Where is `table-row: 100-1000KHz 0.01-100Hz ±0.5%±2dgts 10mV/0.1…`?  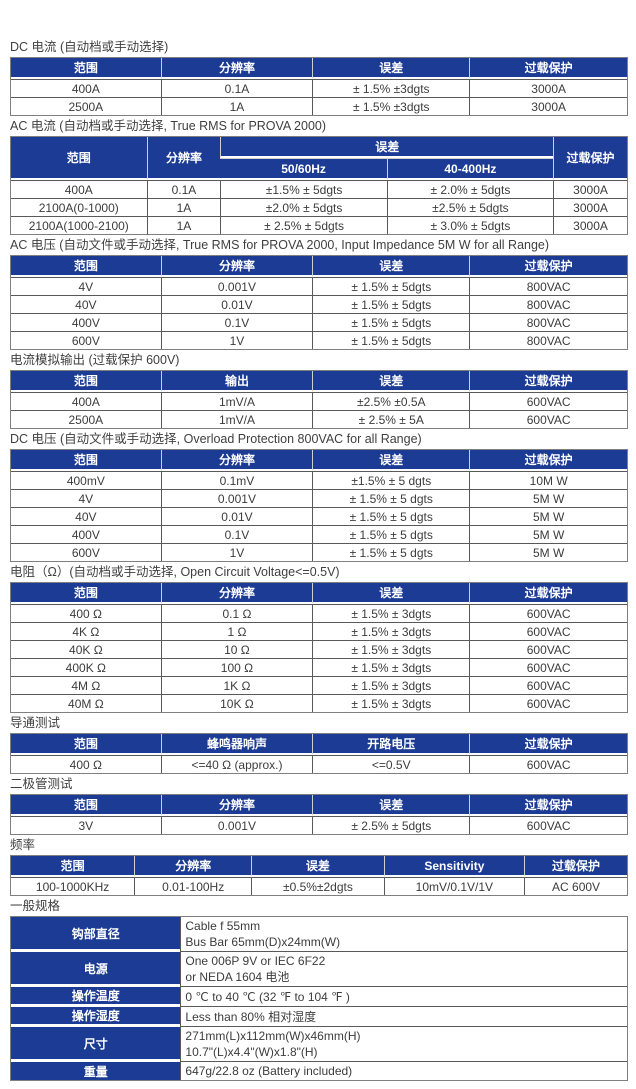 table-row: 100-1000KHz 0.01-100Hz ±0.5%±2dgts 10mV/0.1… is located at coordinates (319, 886).